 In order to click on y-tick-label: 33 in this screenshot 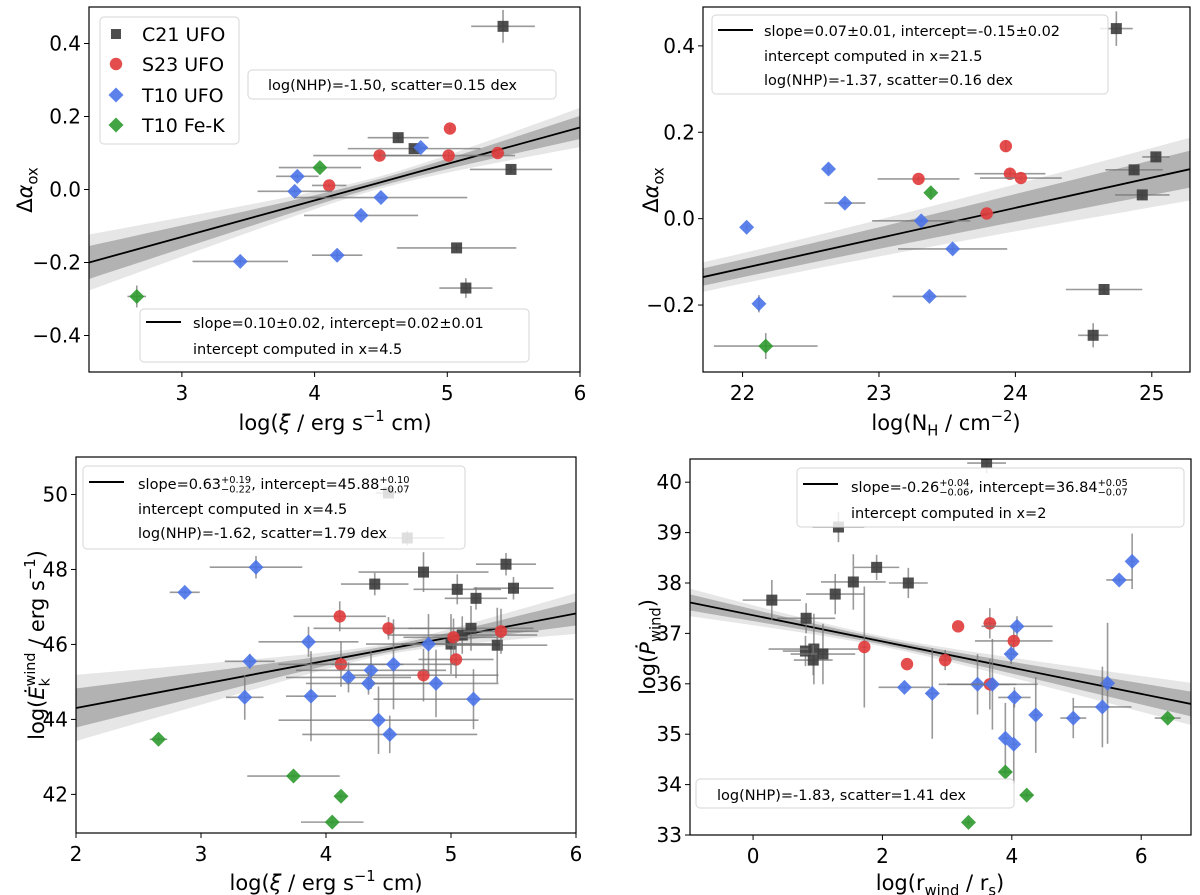, I will do `click(669, 835)`.